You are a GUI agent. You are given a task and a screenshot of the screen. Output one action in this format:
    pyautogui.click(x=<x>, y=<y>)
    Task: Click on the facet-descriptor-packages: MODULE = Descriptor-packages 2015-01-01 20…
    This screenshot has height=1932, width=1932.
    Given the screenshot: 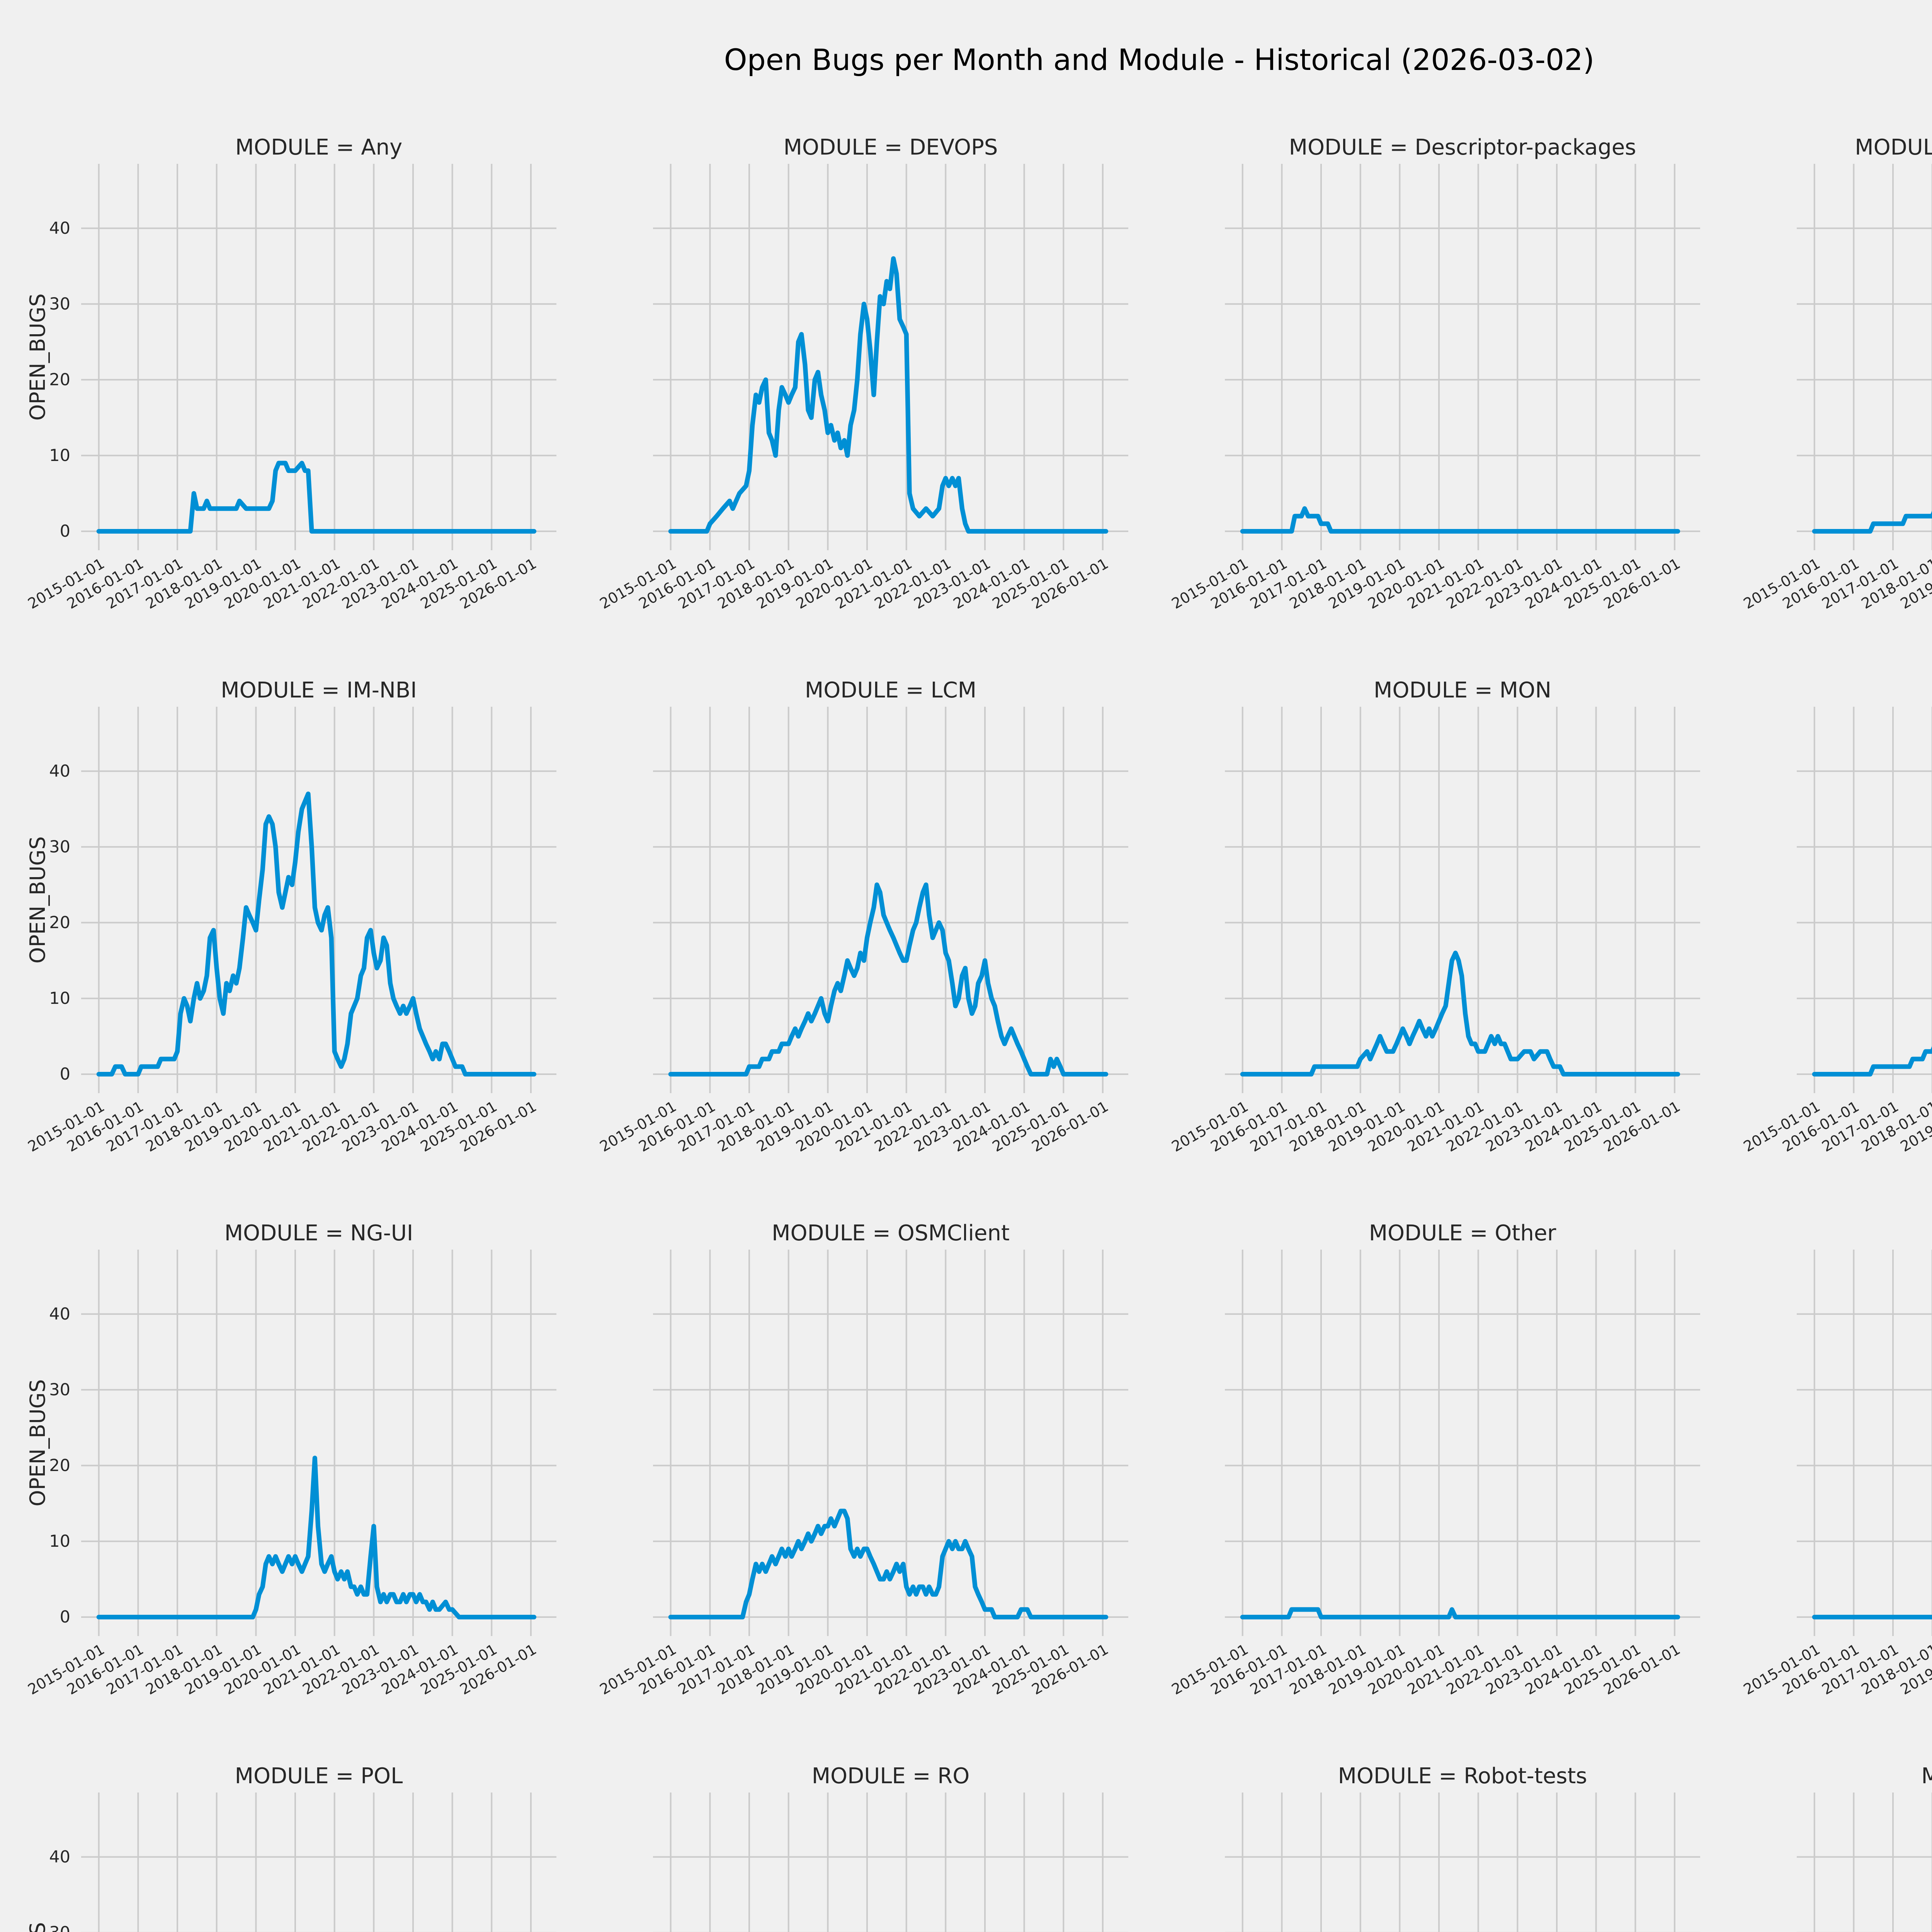 What is the action you would take?
    pyautogui.click(x=1445, y=407)
    